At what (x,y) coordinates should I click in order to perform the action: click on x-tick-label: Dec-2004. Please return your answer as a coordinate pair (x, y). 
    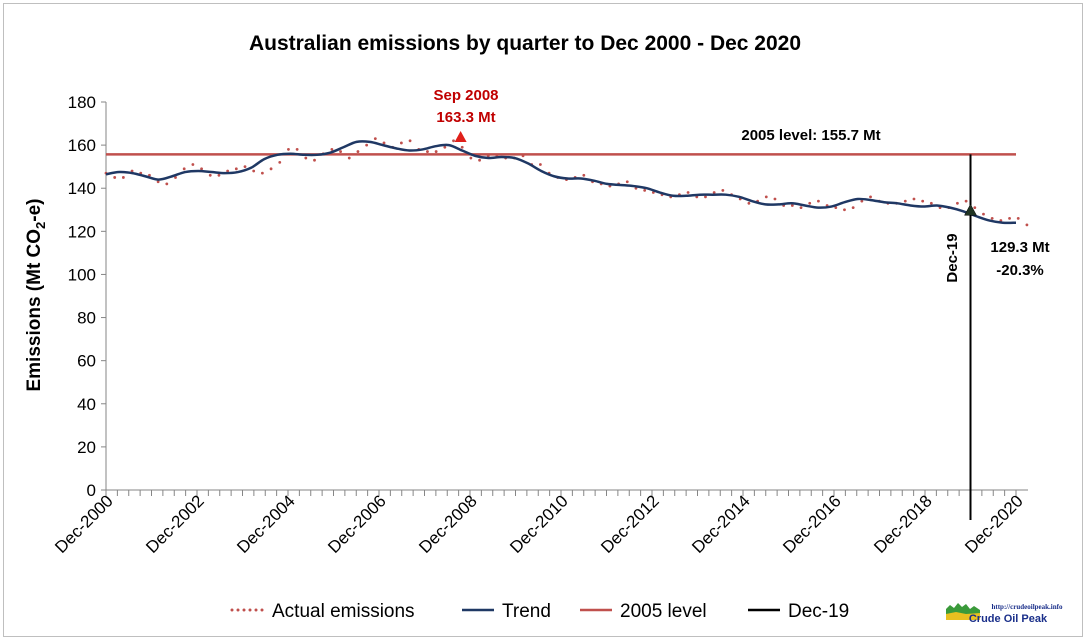
    Looking at the image, I should click on (266, 524).